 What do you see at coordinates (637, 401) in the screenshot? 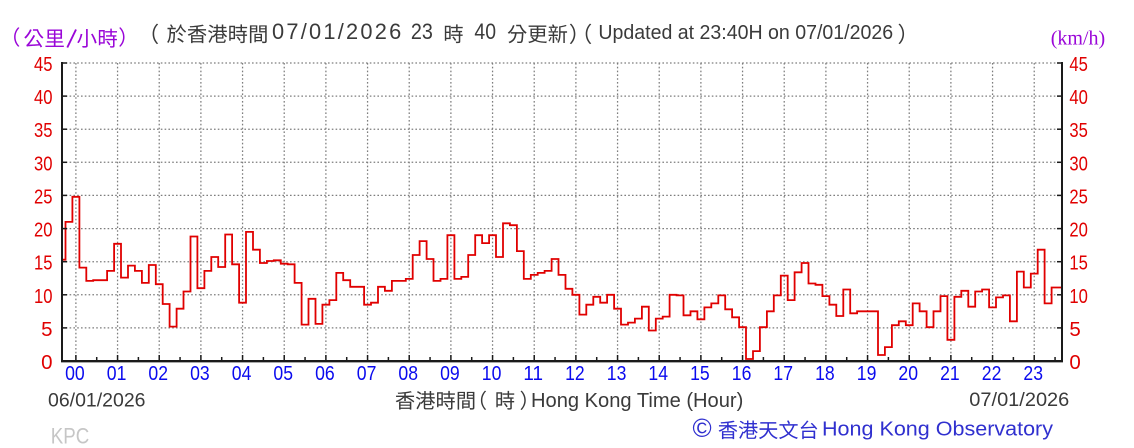
I see `svg-text: Hong Kong Time (Hour)` at bounding box center [637, 401].